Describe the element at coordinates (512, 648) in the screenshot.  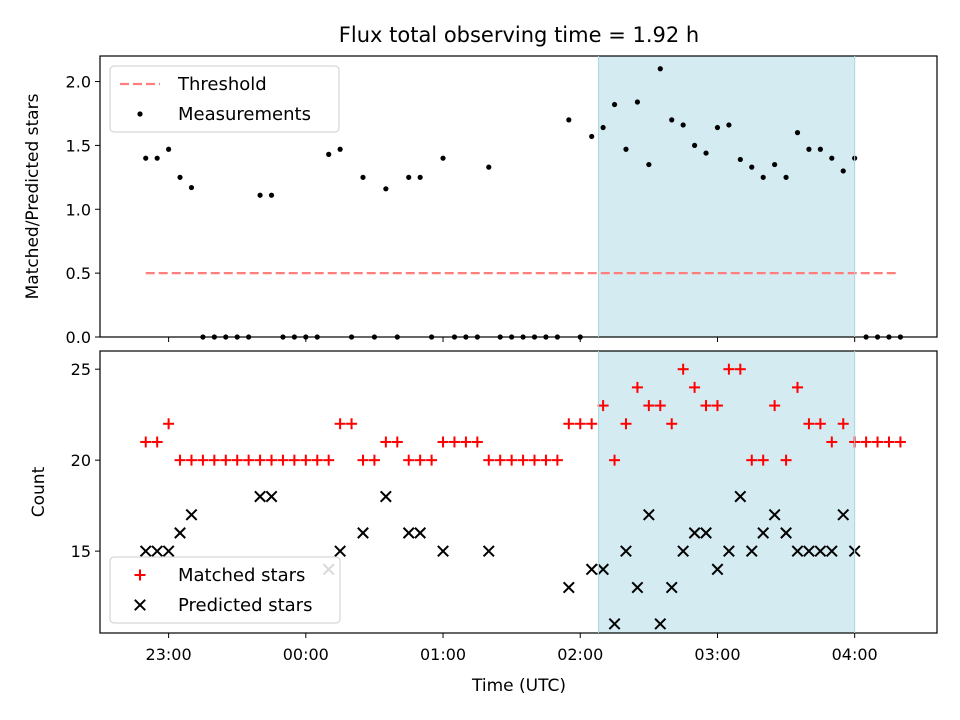
I see `count-x-axis: 23:00 00:00 01:00 02:00 03:00 04:00` at that location.